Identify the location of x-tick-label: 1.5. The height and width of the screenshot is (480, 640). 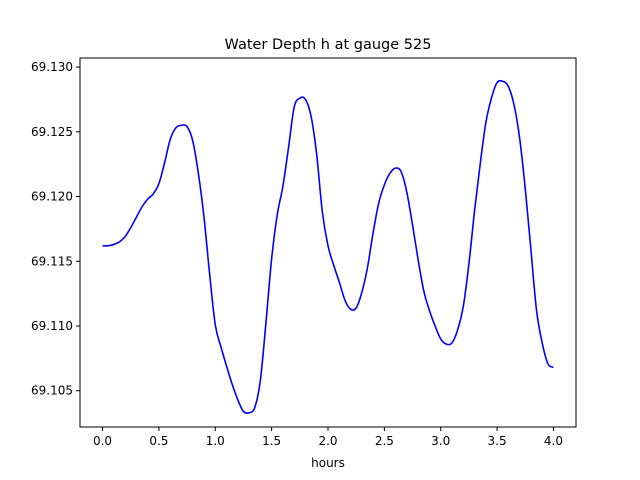
(271, 441).